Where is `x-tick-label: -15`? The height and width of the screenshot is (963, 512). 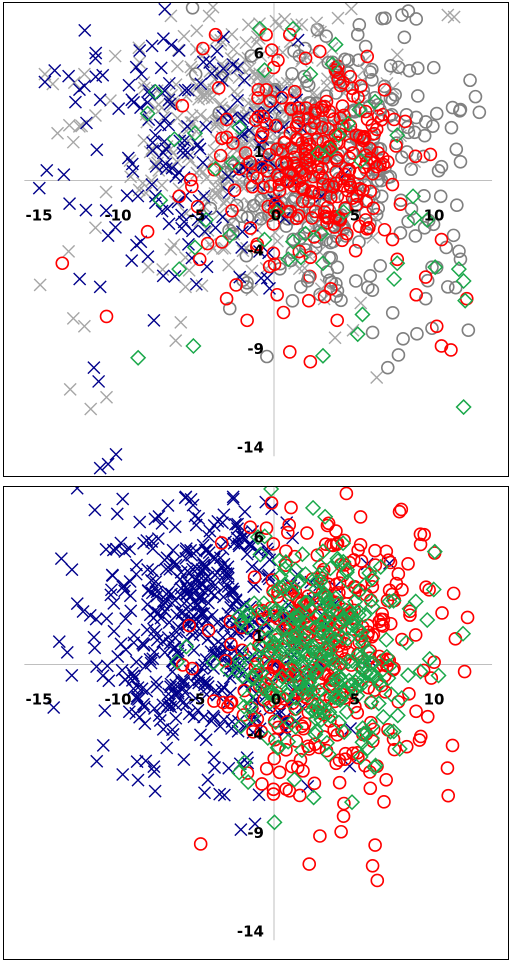
x-tick-label: -15 is located at coordinates (38, 700).